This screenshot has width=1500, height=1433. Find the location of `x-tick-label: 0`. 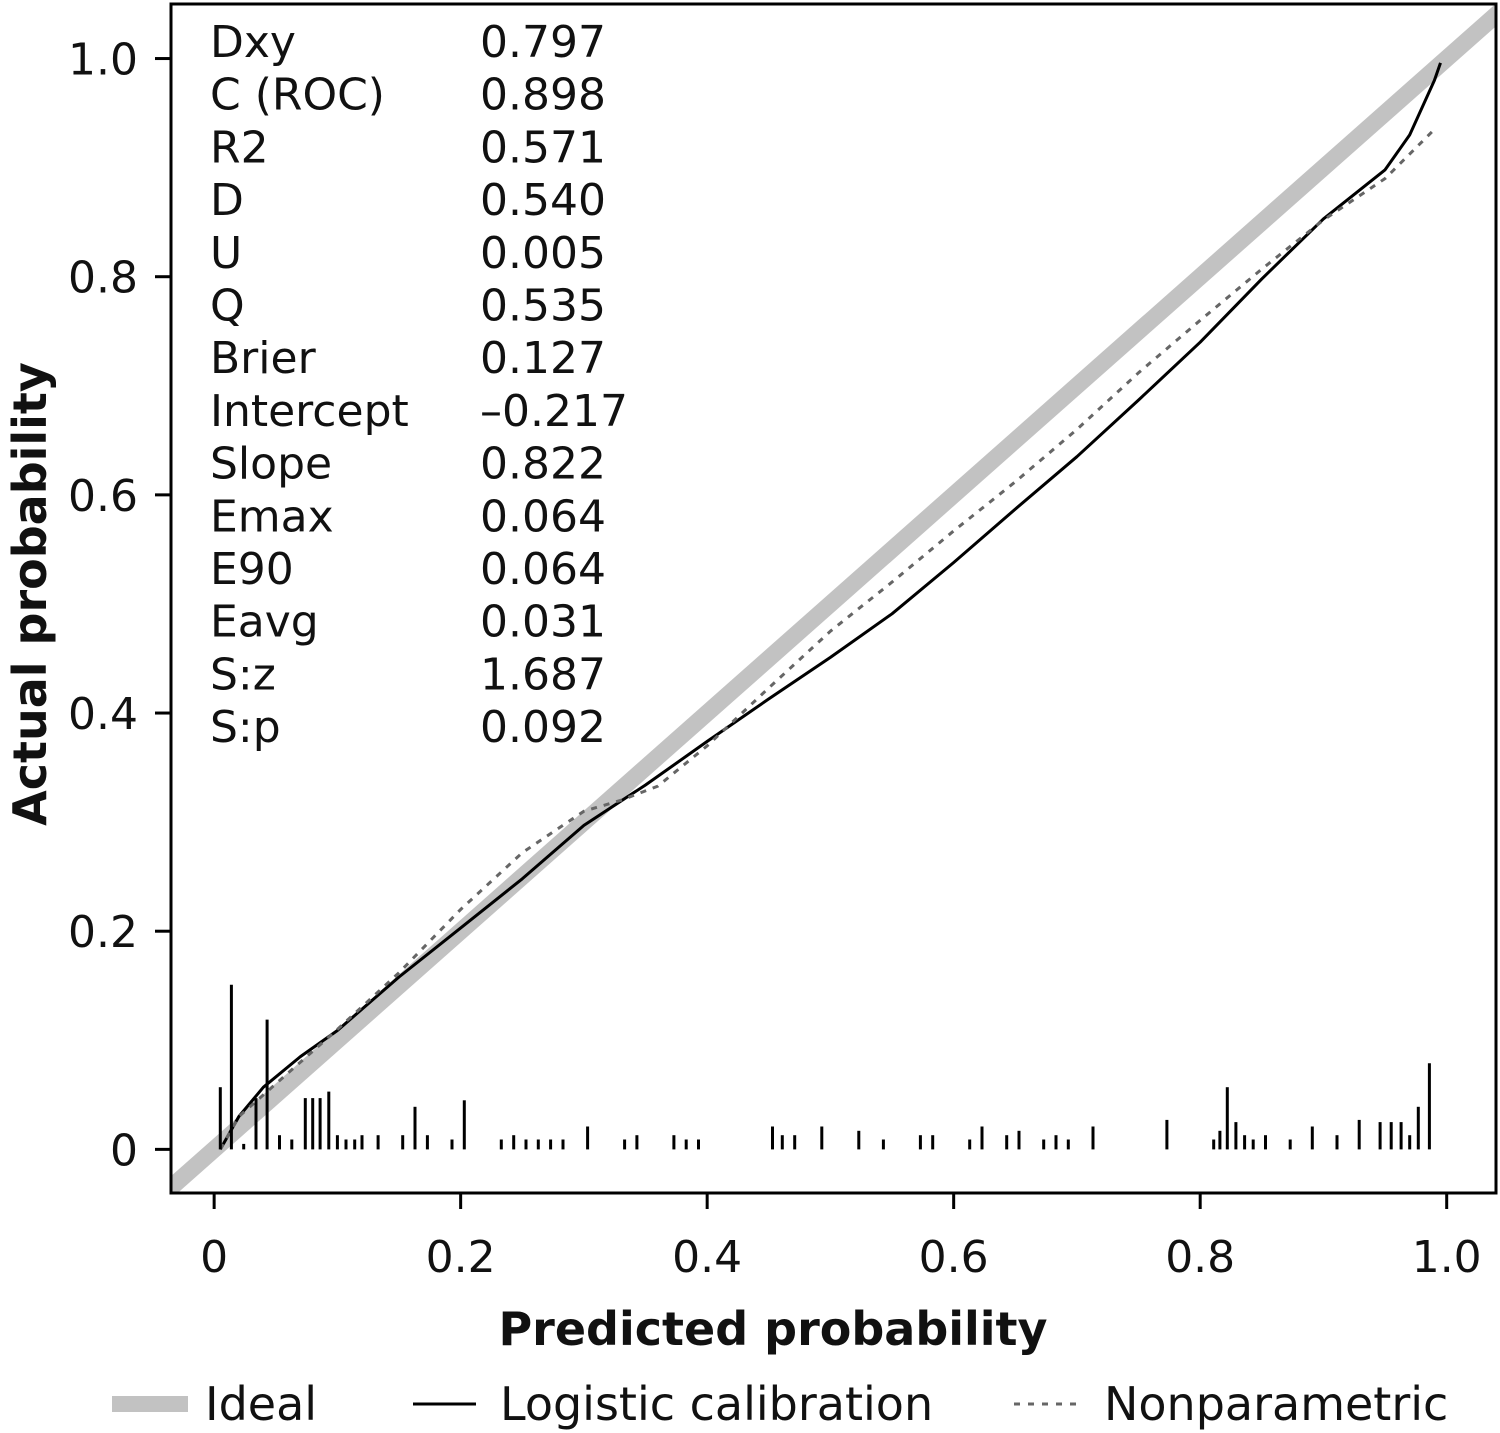

x-tick-label: 0 is located at coordinates (214, 1257).